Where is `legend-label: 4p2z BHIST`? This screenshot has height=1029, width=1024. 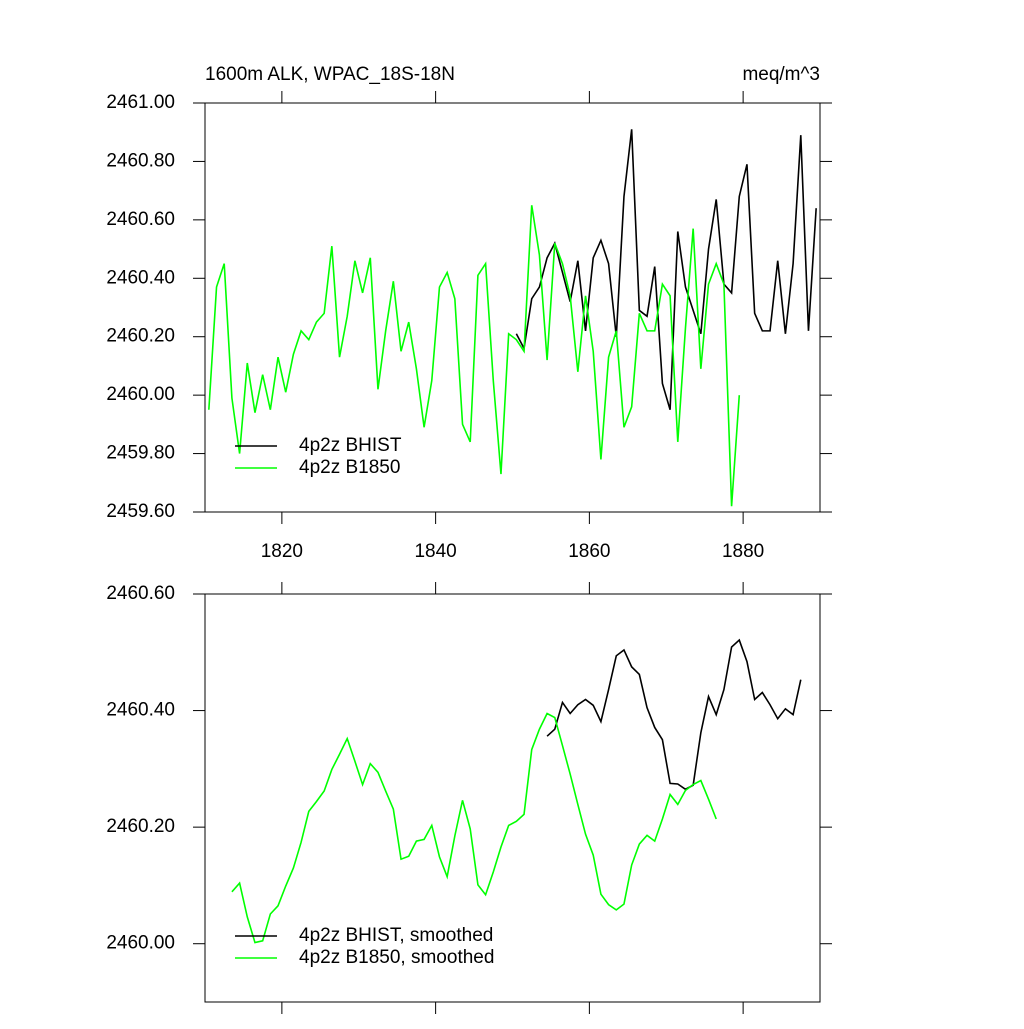 legend-label: 4p2z BHIST is located at coordinates (350, 445).